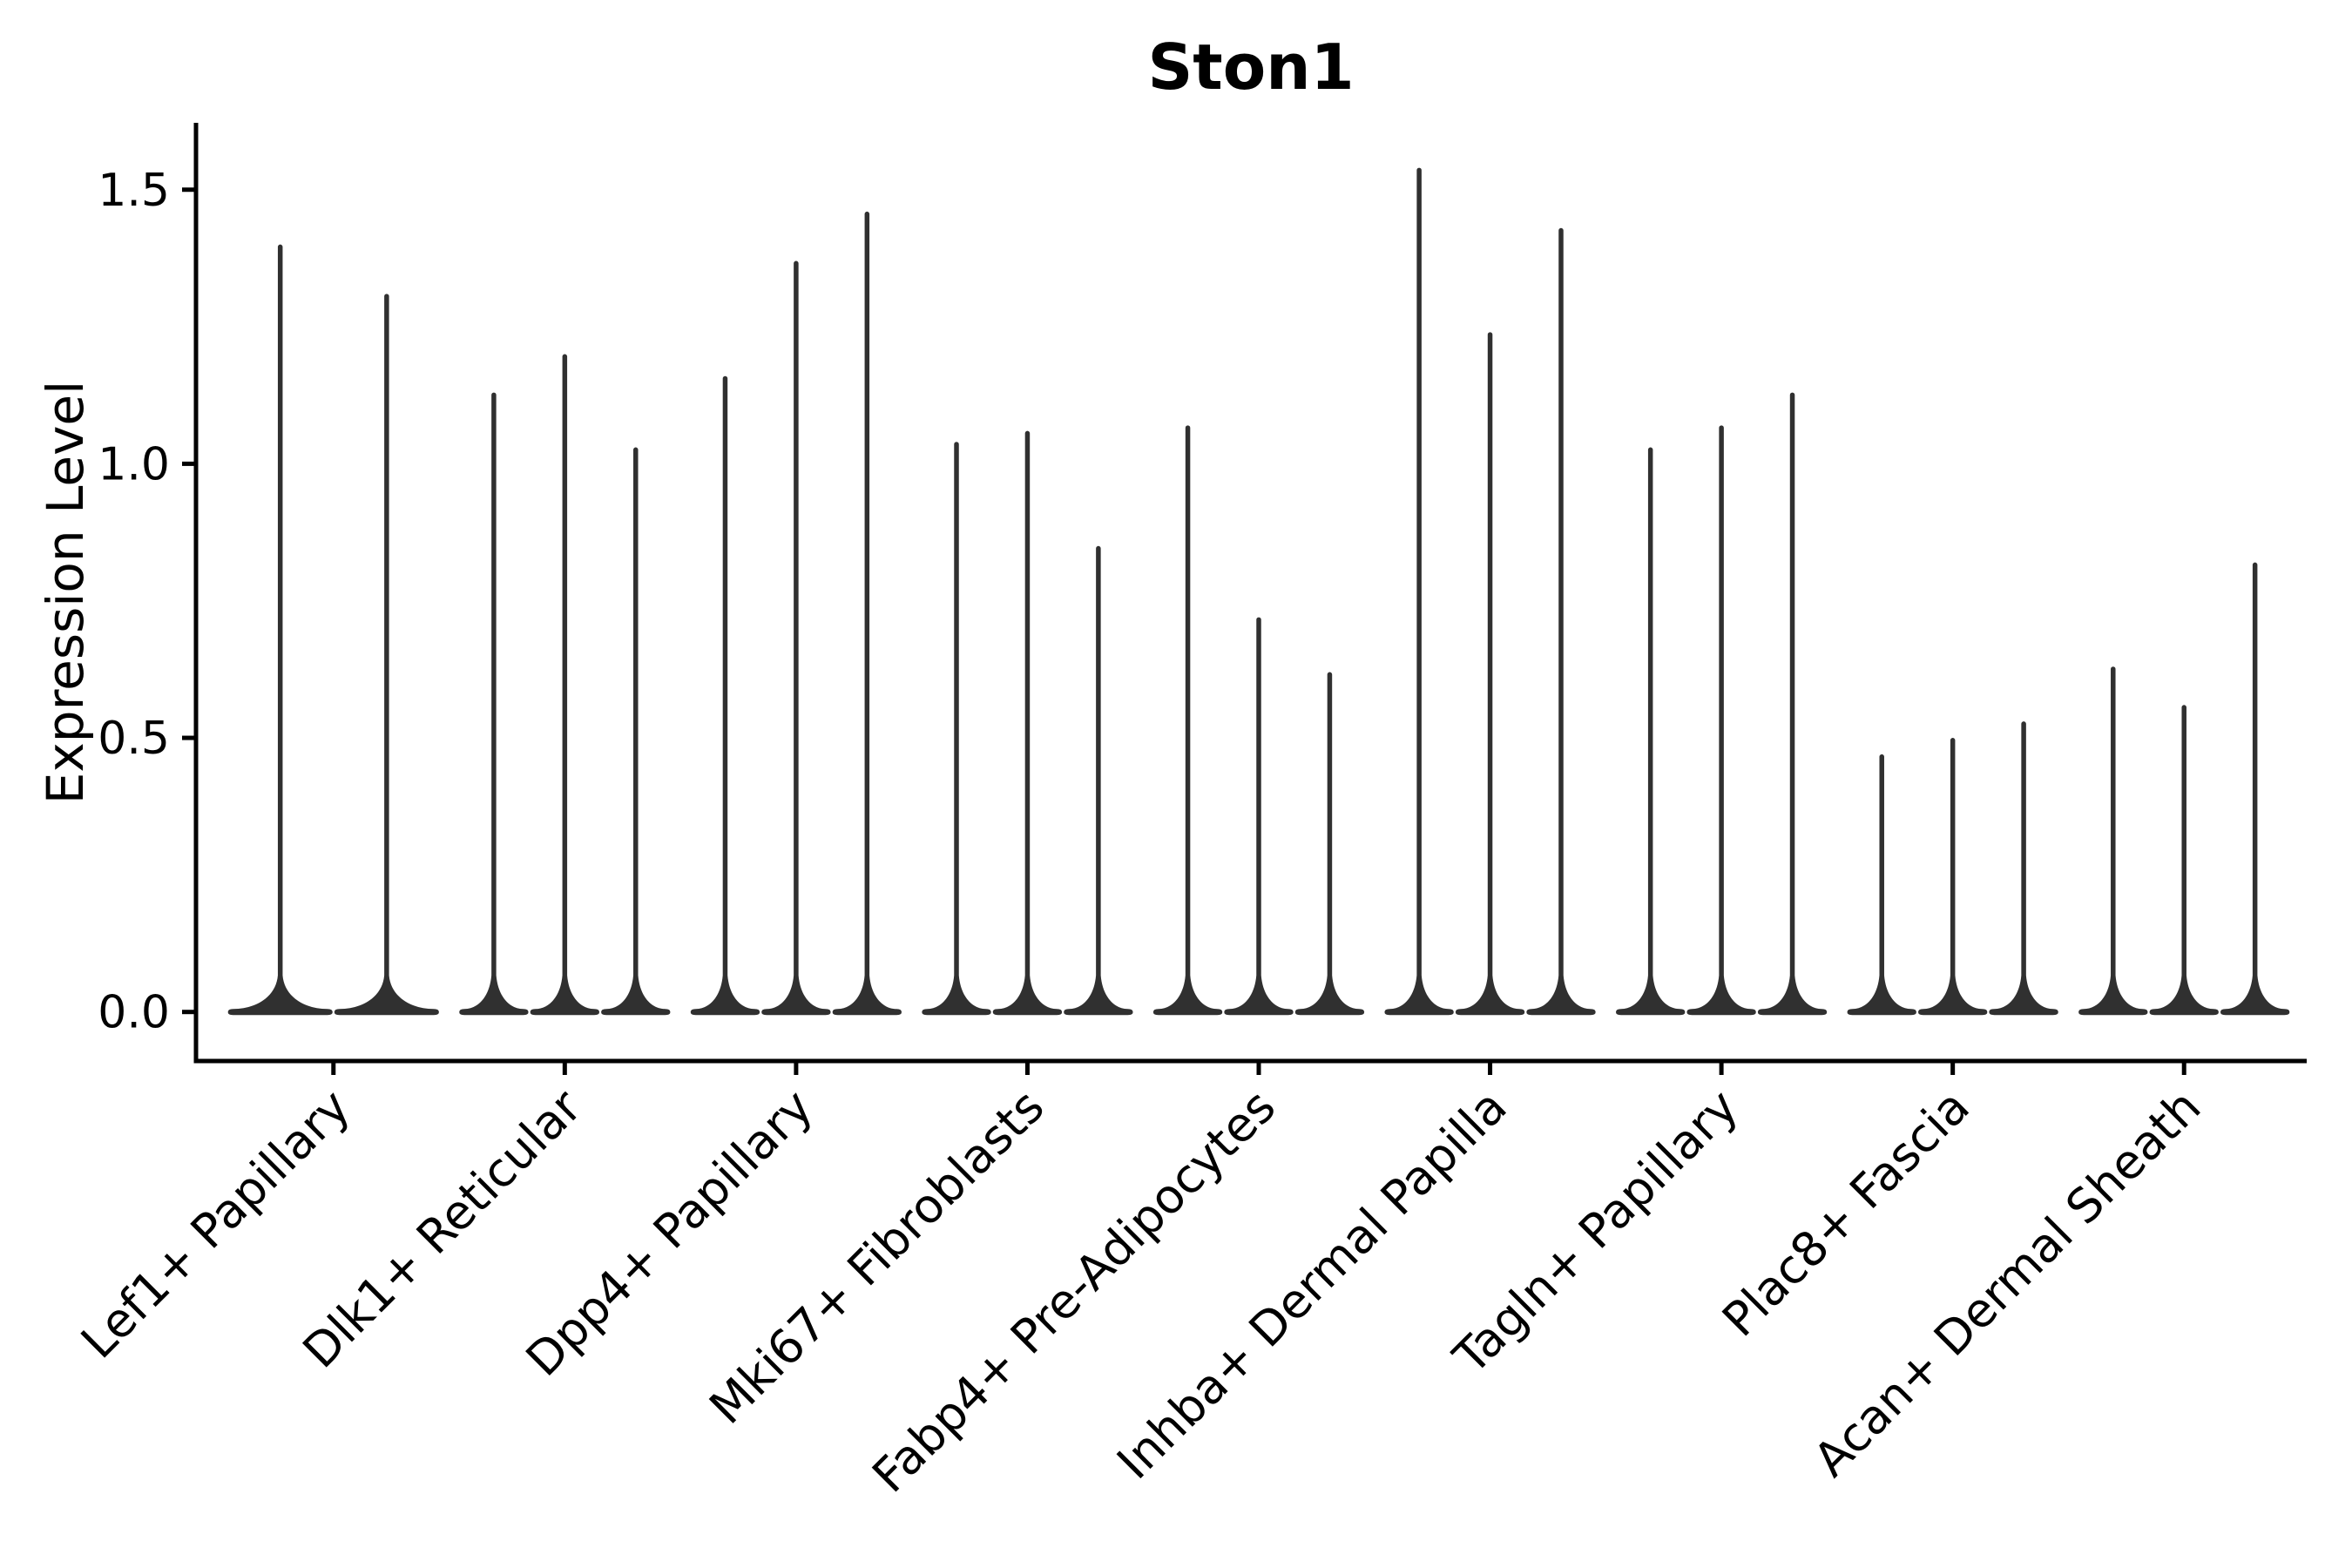  What do you see at coordinates (66, 592) in the screenshot?
I see `y-axis-label: Expression Level` at bounding box center [66, 592].